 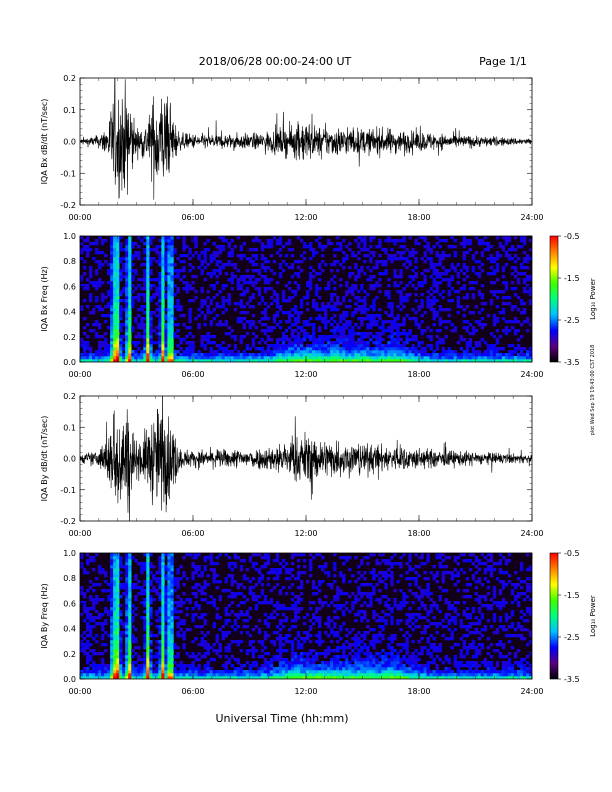 What do you see at coordinates (44, 142) in the screenshot?
I see `y-axis-label: IQA Bx dB/dt (nT/sec)` at bounding box center [44, 142].